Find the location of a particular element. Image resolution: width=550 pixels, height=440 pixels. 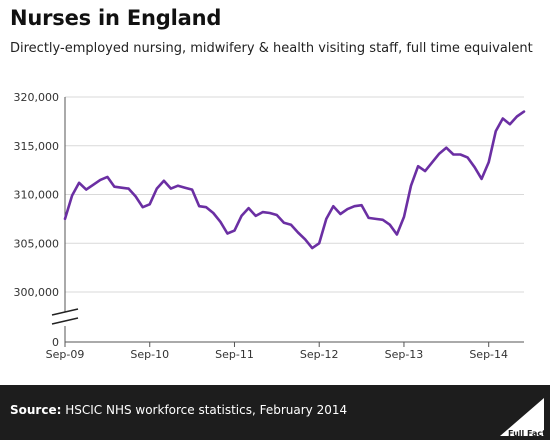

x-tick-label: Sep-12 is located at coordinates (319, 354).